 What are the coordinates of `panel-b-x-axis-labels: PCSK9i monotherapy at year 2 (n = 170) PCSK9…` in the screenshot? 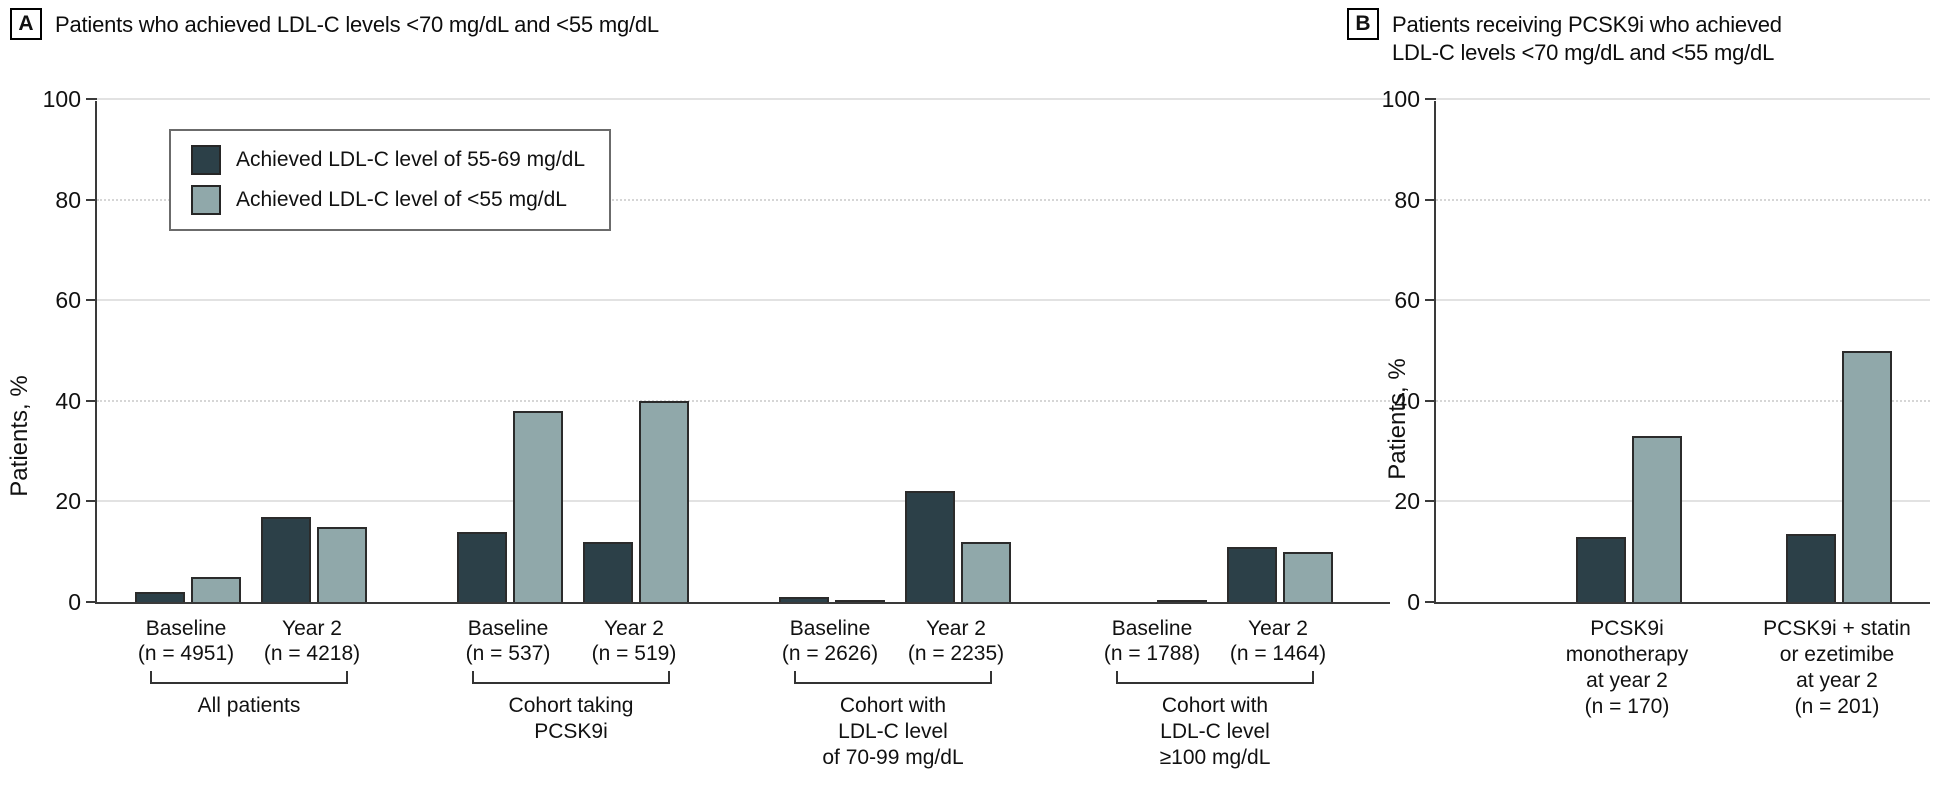 It's located at (1682, 676).